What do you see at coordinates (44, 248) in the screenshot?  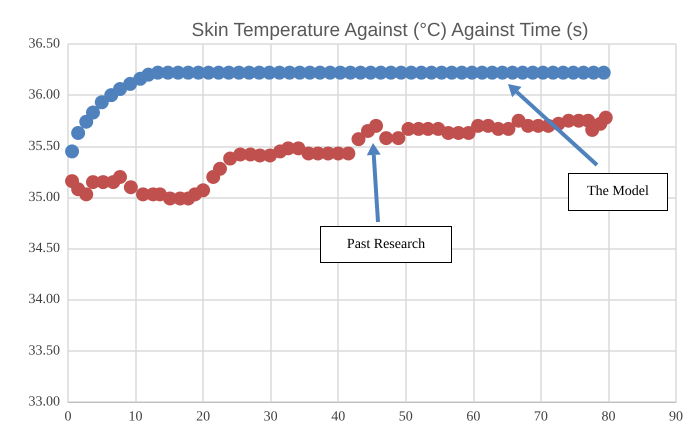 I see `y-tick-label: 34.50` at bounding box center [44, 248].